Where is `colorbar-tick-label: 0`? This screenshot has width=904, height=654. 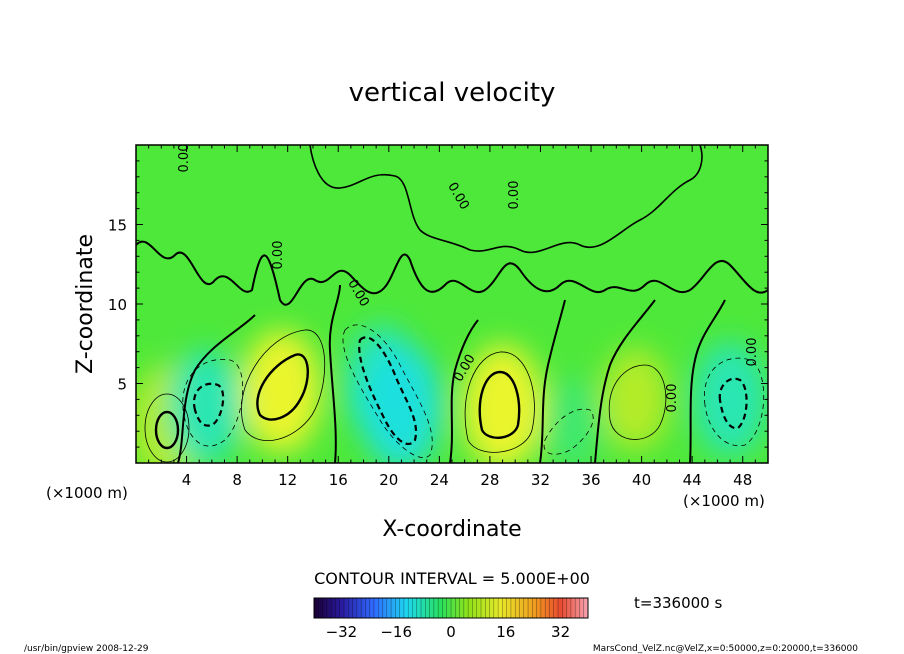 colorbar-tick-label: 0 is located at coordinates (451, 632).